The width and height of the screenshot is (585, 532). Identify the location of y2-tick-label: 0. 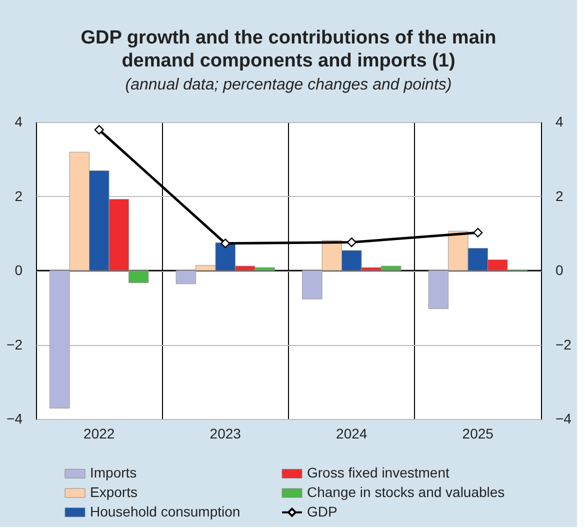
(560, 270).